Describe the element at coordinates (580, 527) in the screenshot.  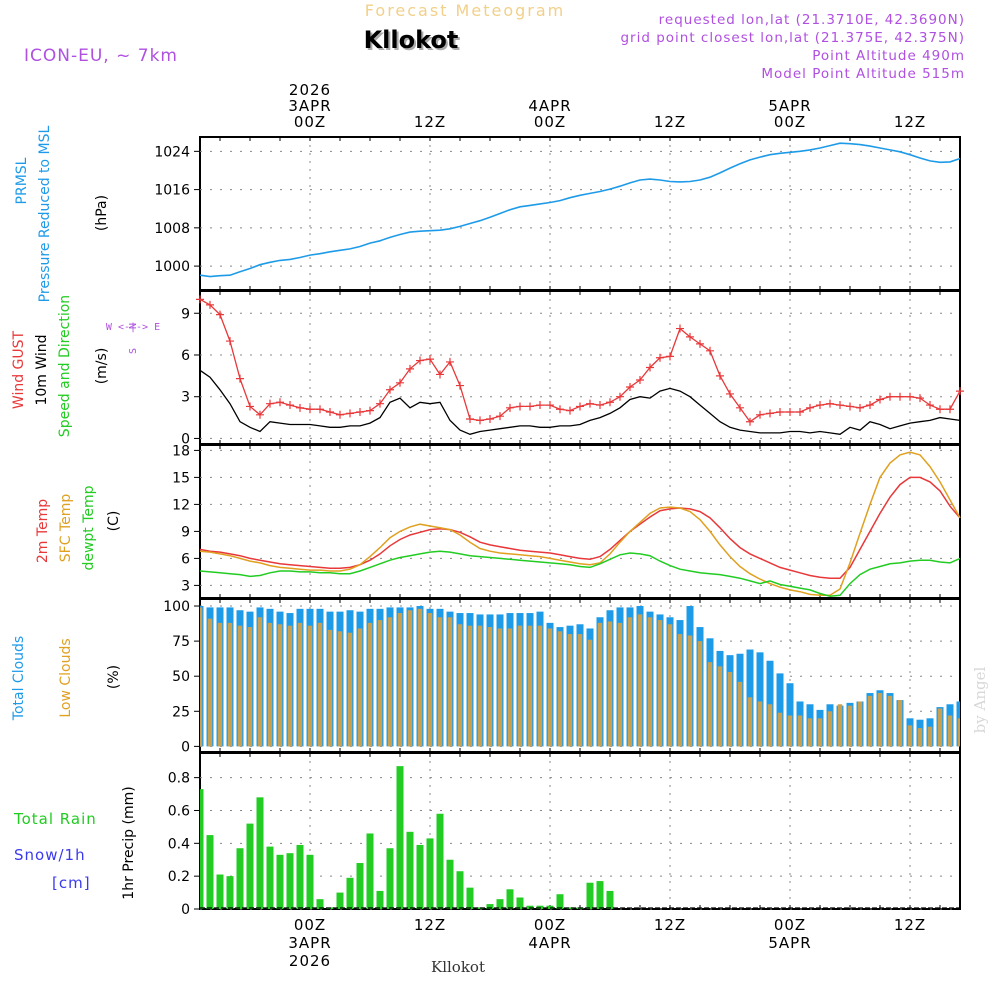
I see `temp-2m-line` at that location.